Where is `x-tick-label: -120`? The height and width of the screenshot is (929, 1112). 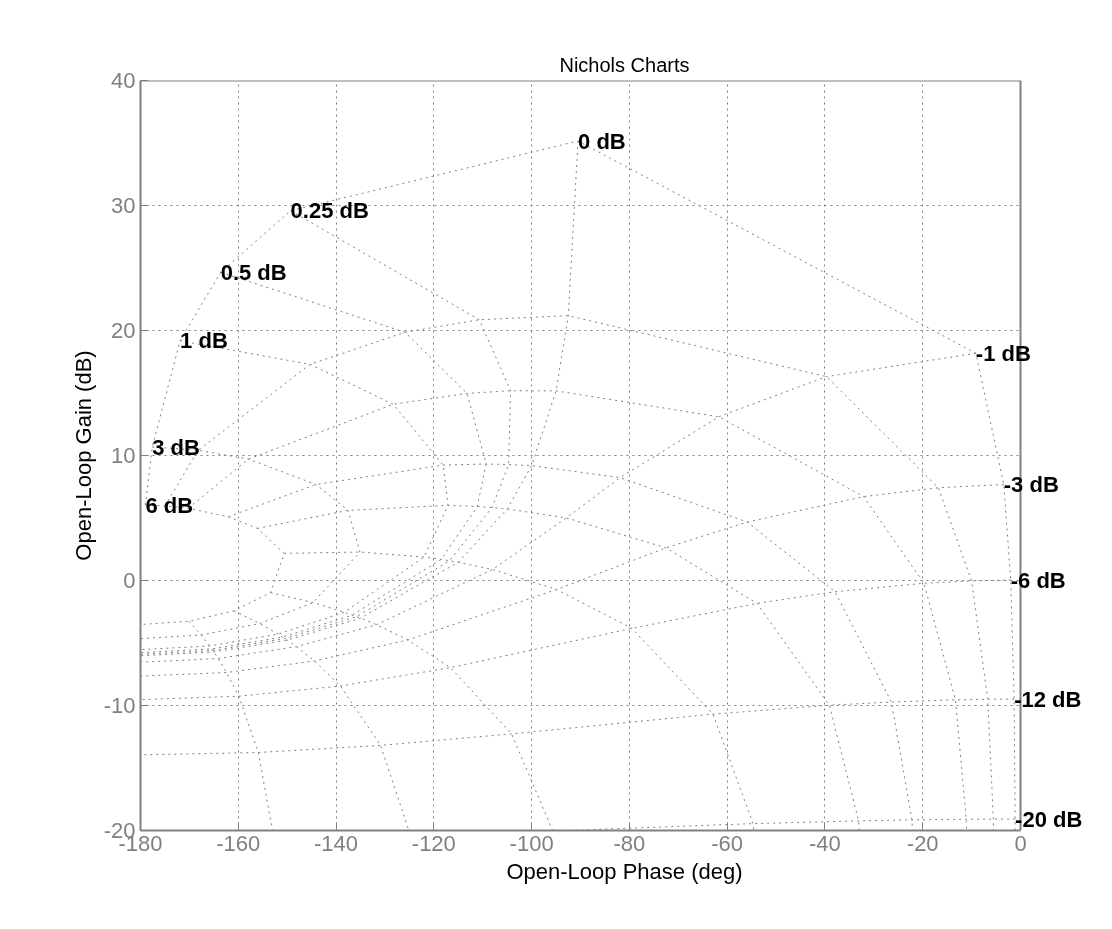 x-tick-label: -120 is located at coordinates (433, 843).